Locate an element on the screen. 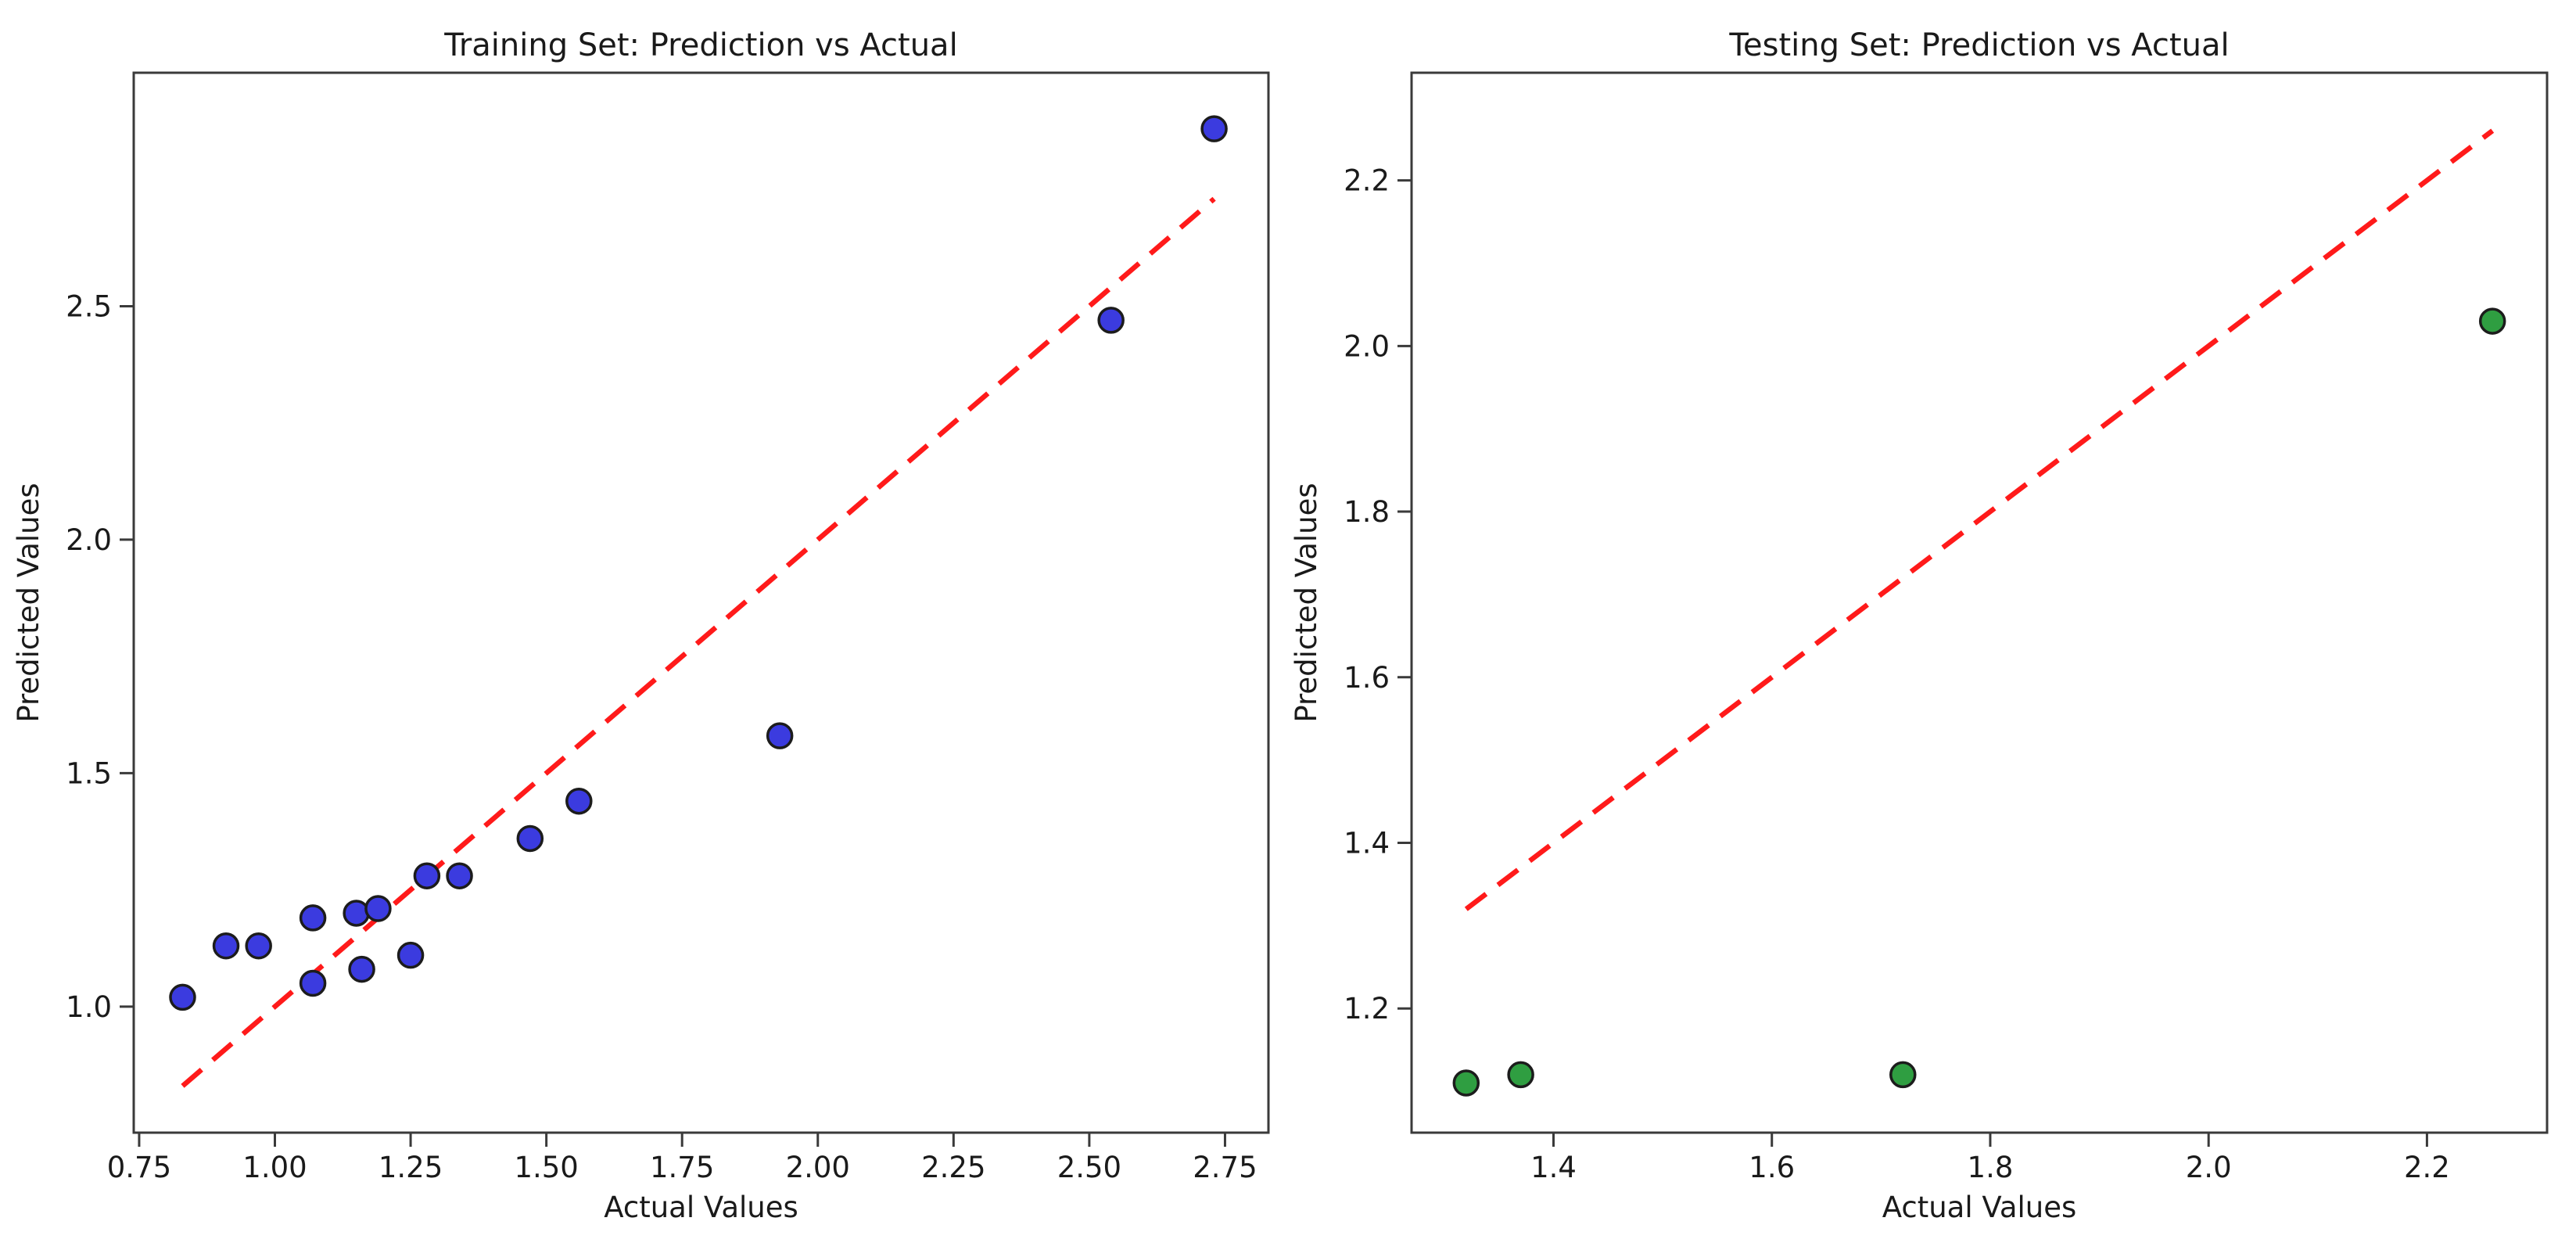 The width and height of the screenshot is (2576, 1250). x-tick-label: 1.00 is located at coordinates (274, 1167).